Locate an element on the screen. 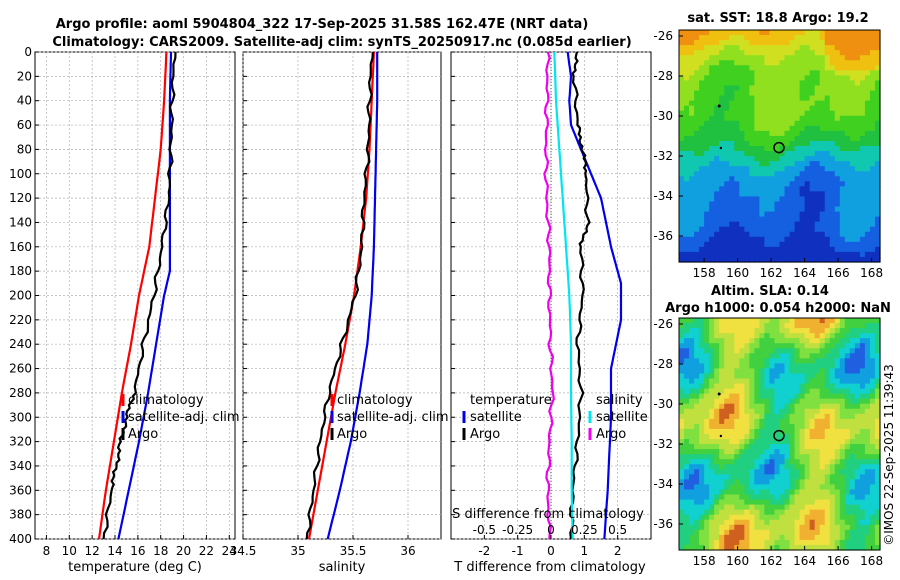 Image resolution: width=900 pixels, height=580 pixels. legend-s-argo: Argo is located at coordinates (611, 434).